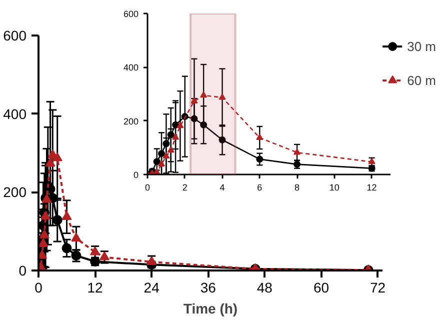 This screenshot has width=440, height=326. What do you see at coordinates (185, 187) in the screenshot?
I see `x-tick-label: 2` at bounding box center [185, 187].